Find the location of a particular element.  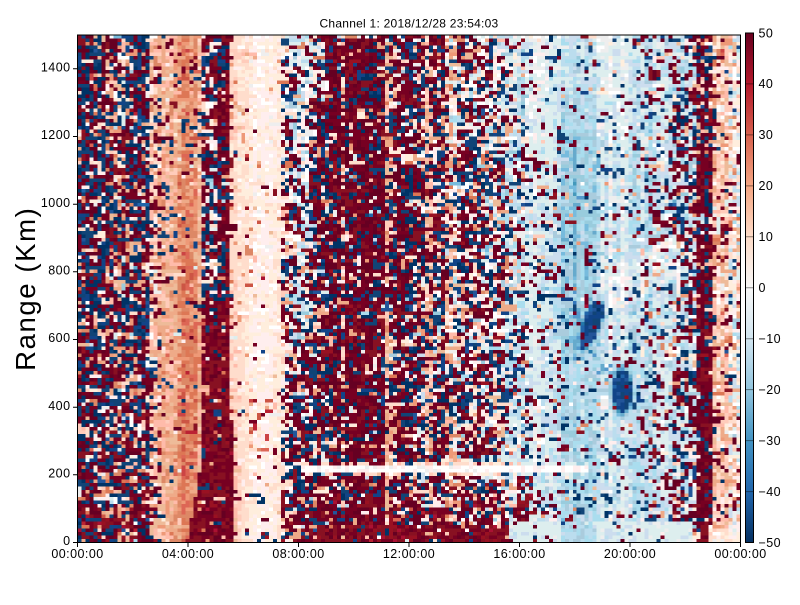

svg-text: 50 is located at coordinates (766, 33).